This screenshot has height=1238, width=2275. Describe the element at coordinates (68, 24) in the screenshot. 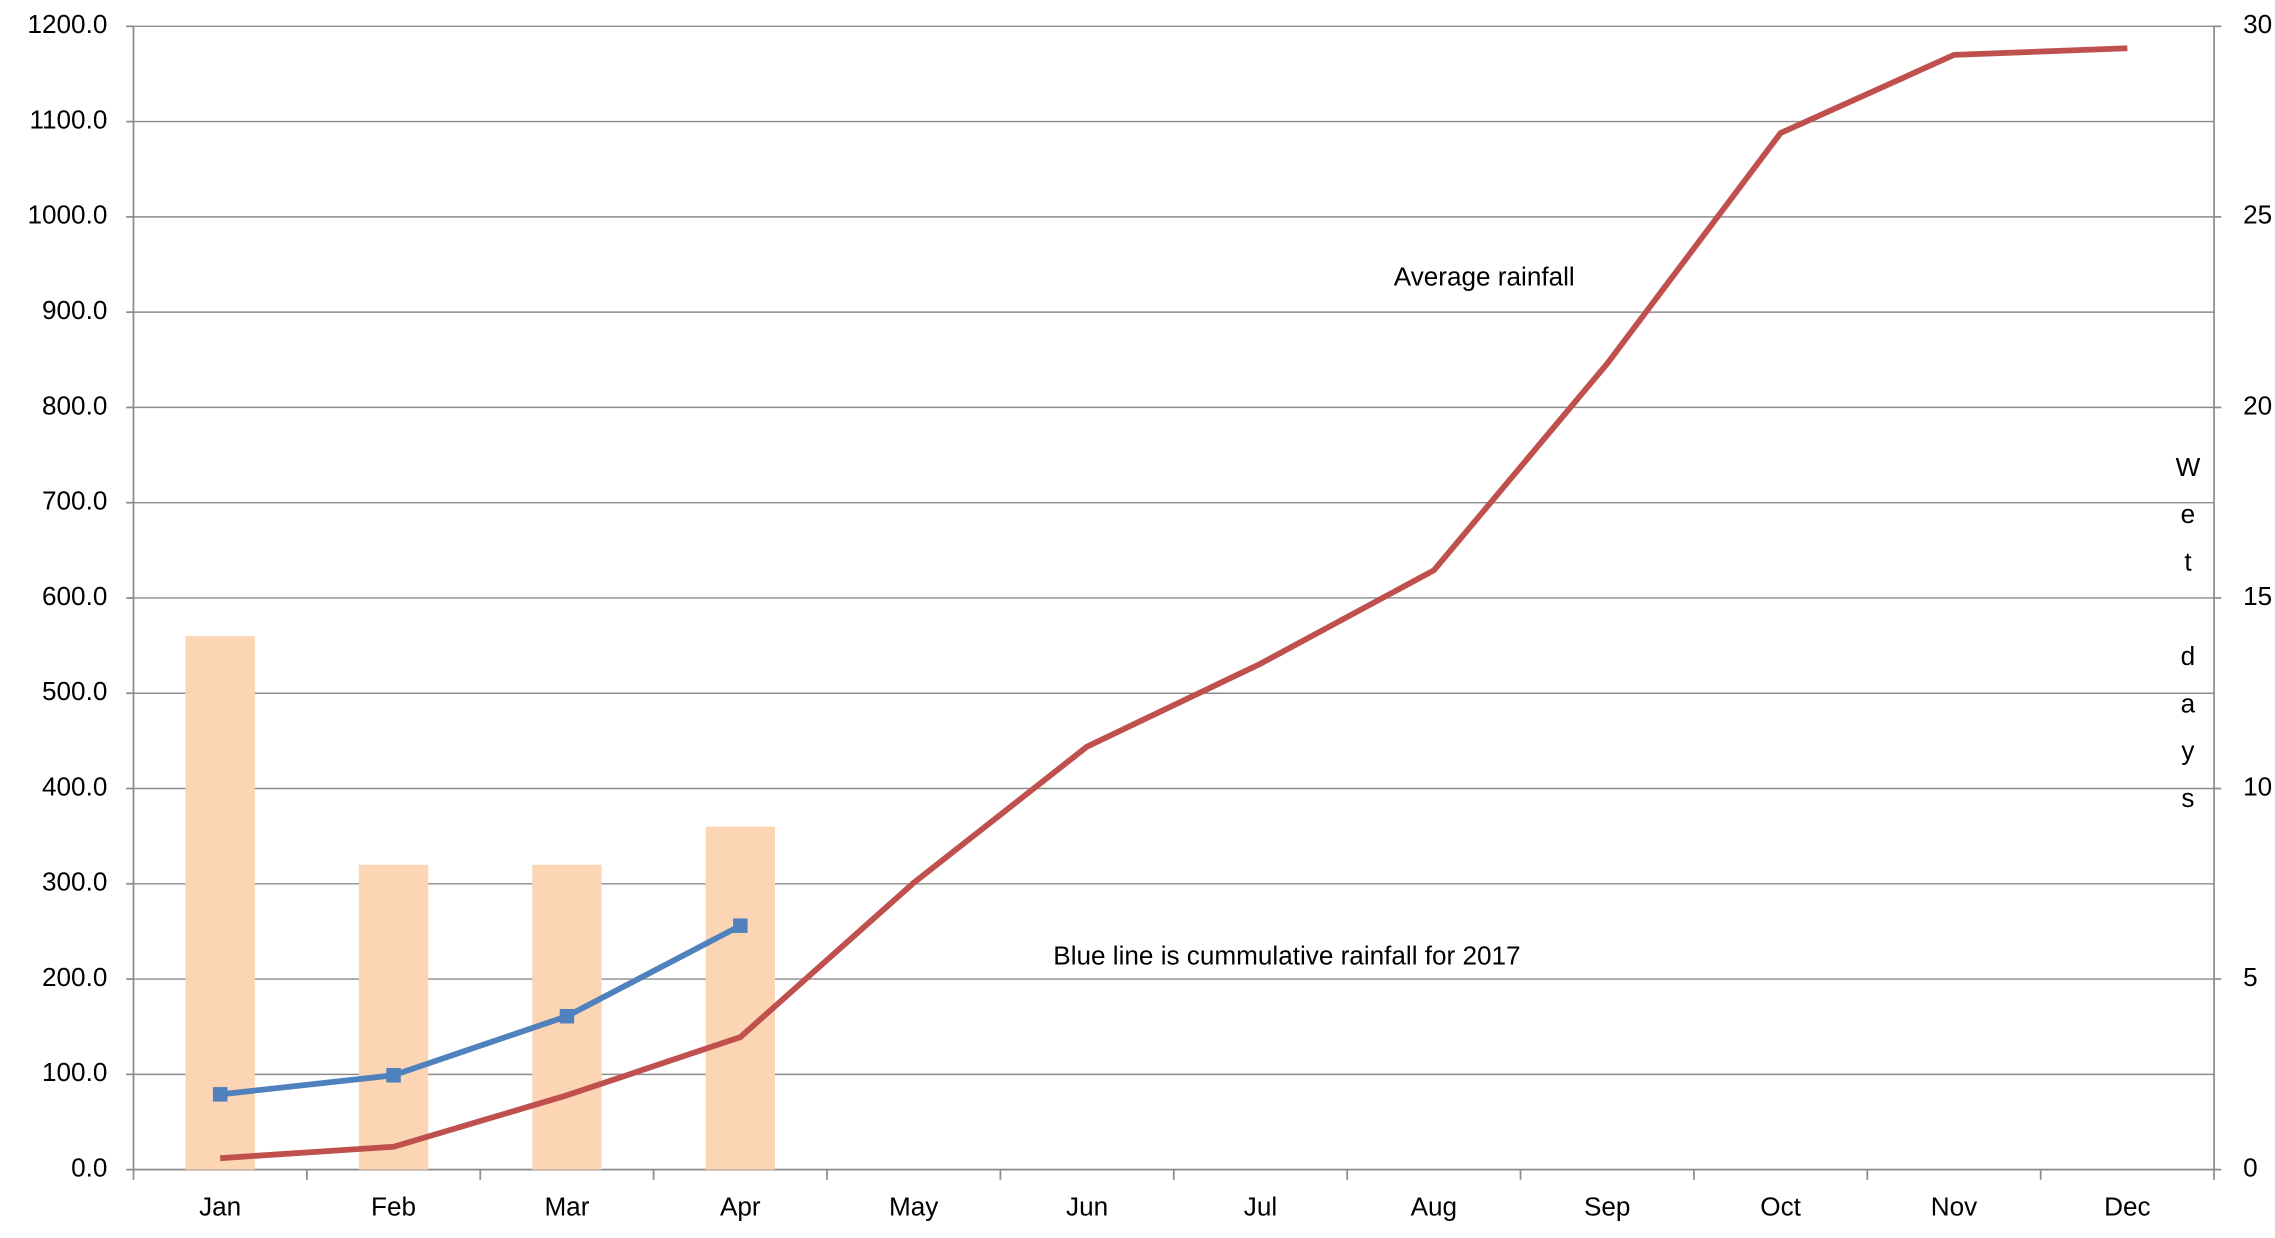

I see `y-tick-label: 1200.0` at that location.